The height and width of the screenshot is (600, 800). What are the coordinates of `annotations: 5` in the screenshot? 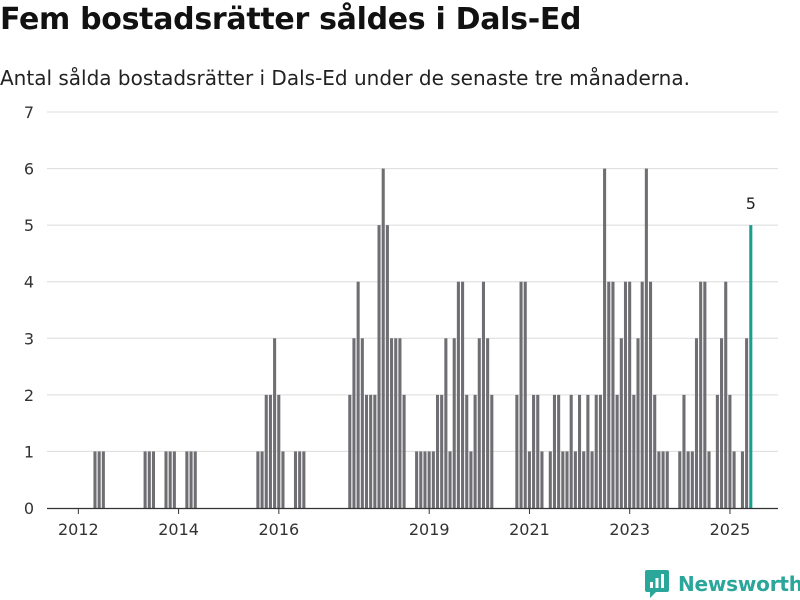 It's located at (751, 203).